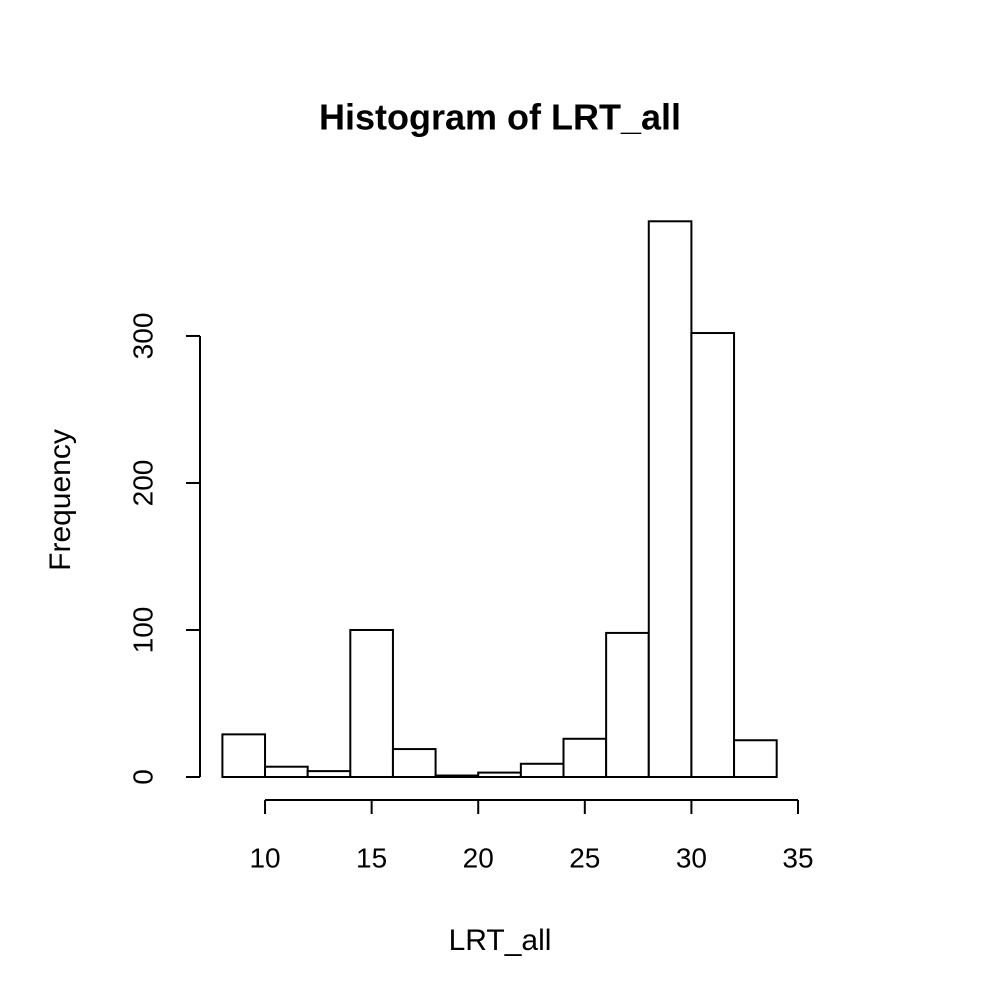  What do you see at coordinates (371, 857) in the screenshot?
I see `x-tick-label: 15` at bounding box center [371, 857].